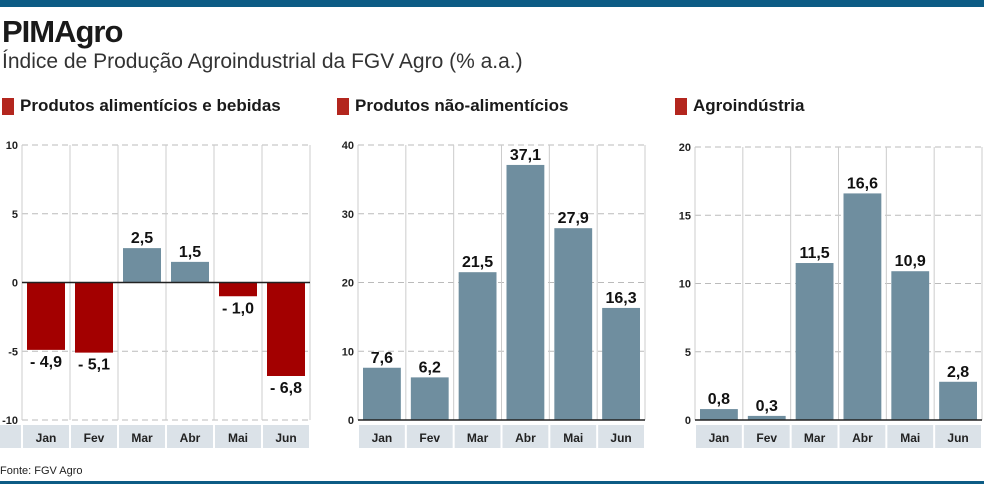  I want to click on panel-title-1: Produtos alimentícios e bebidas, so click(141, 106).